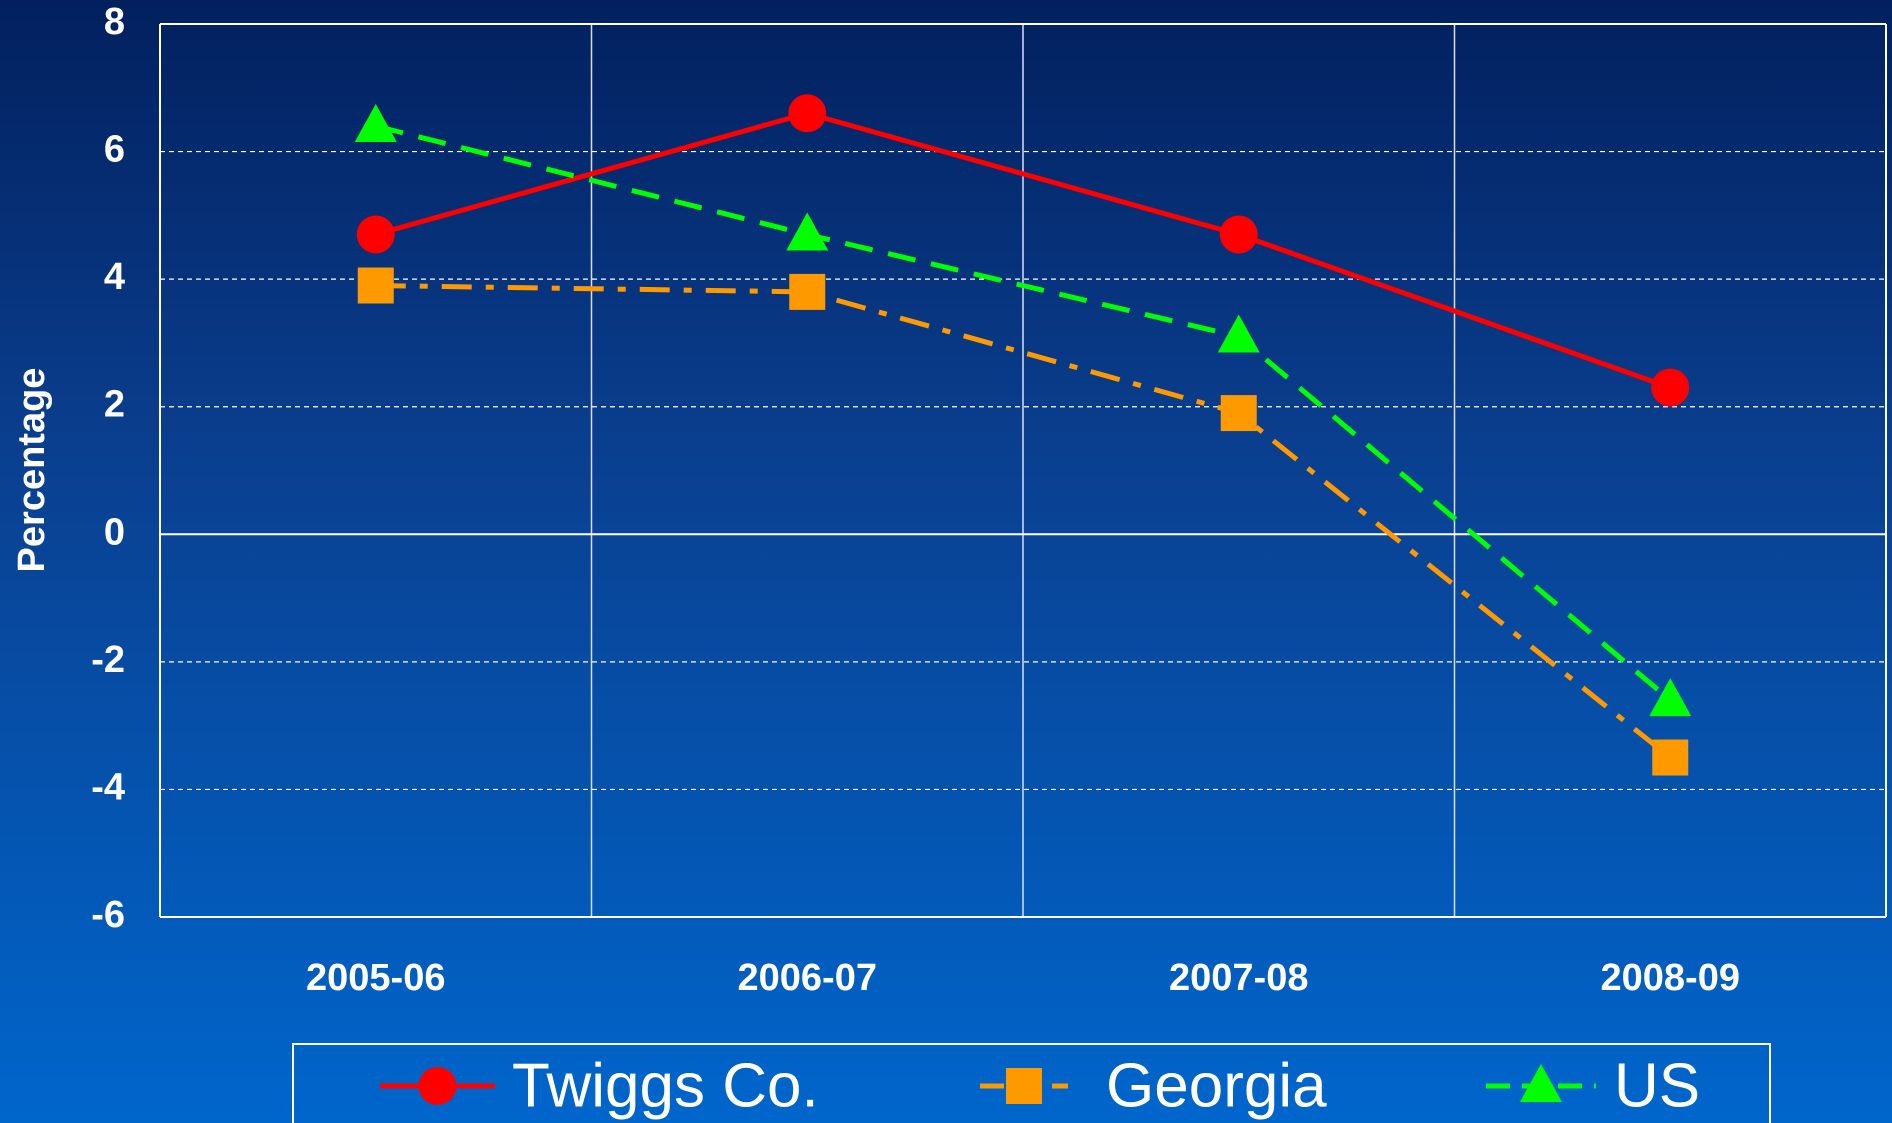 The width and height of the screenshot is (1892, 1123). I want to click on y-axis-label: Percentage, so click(32, 470).